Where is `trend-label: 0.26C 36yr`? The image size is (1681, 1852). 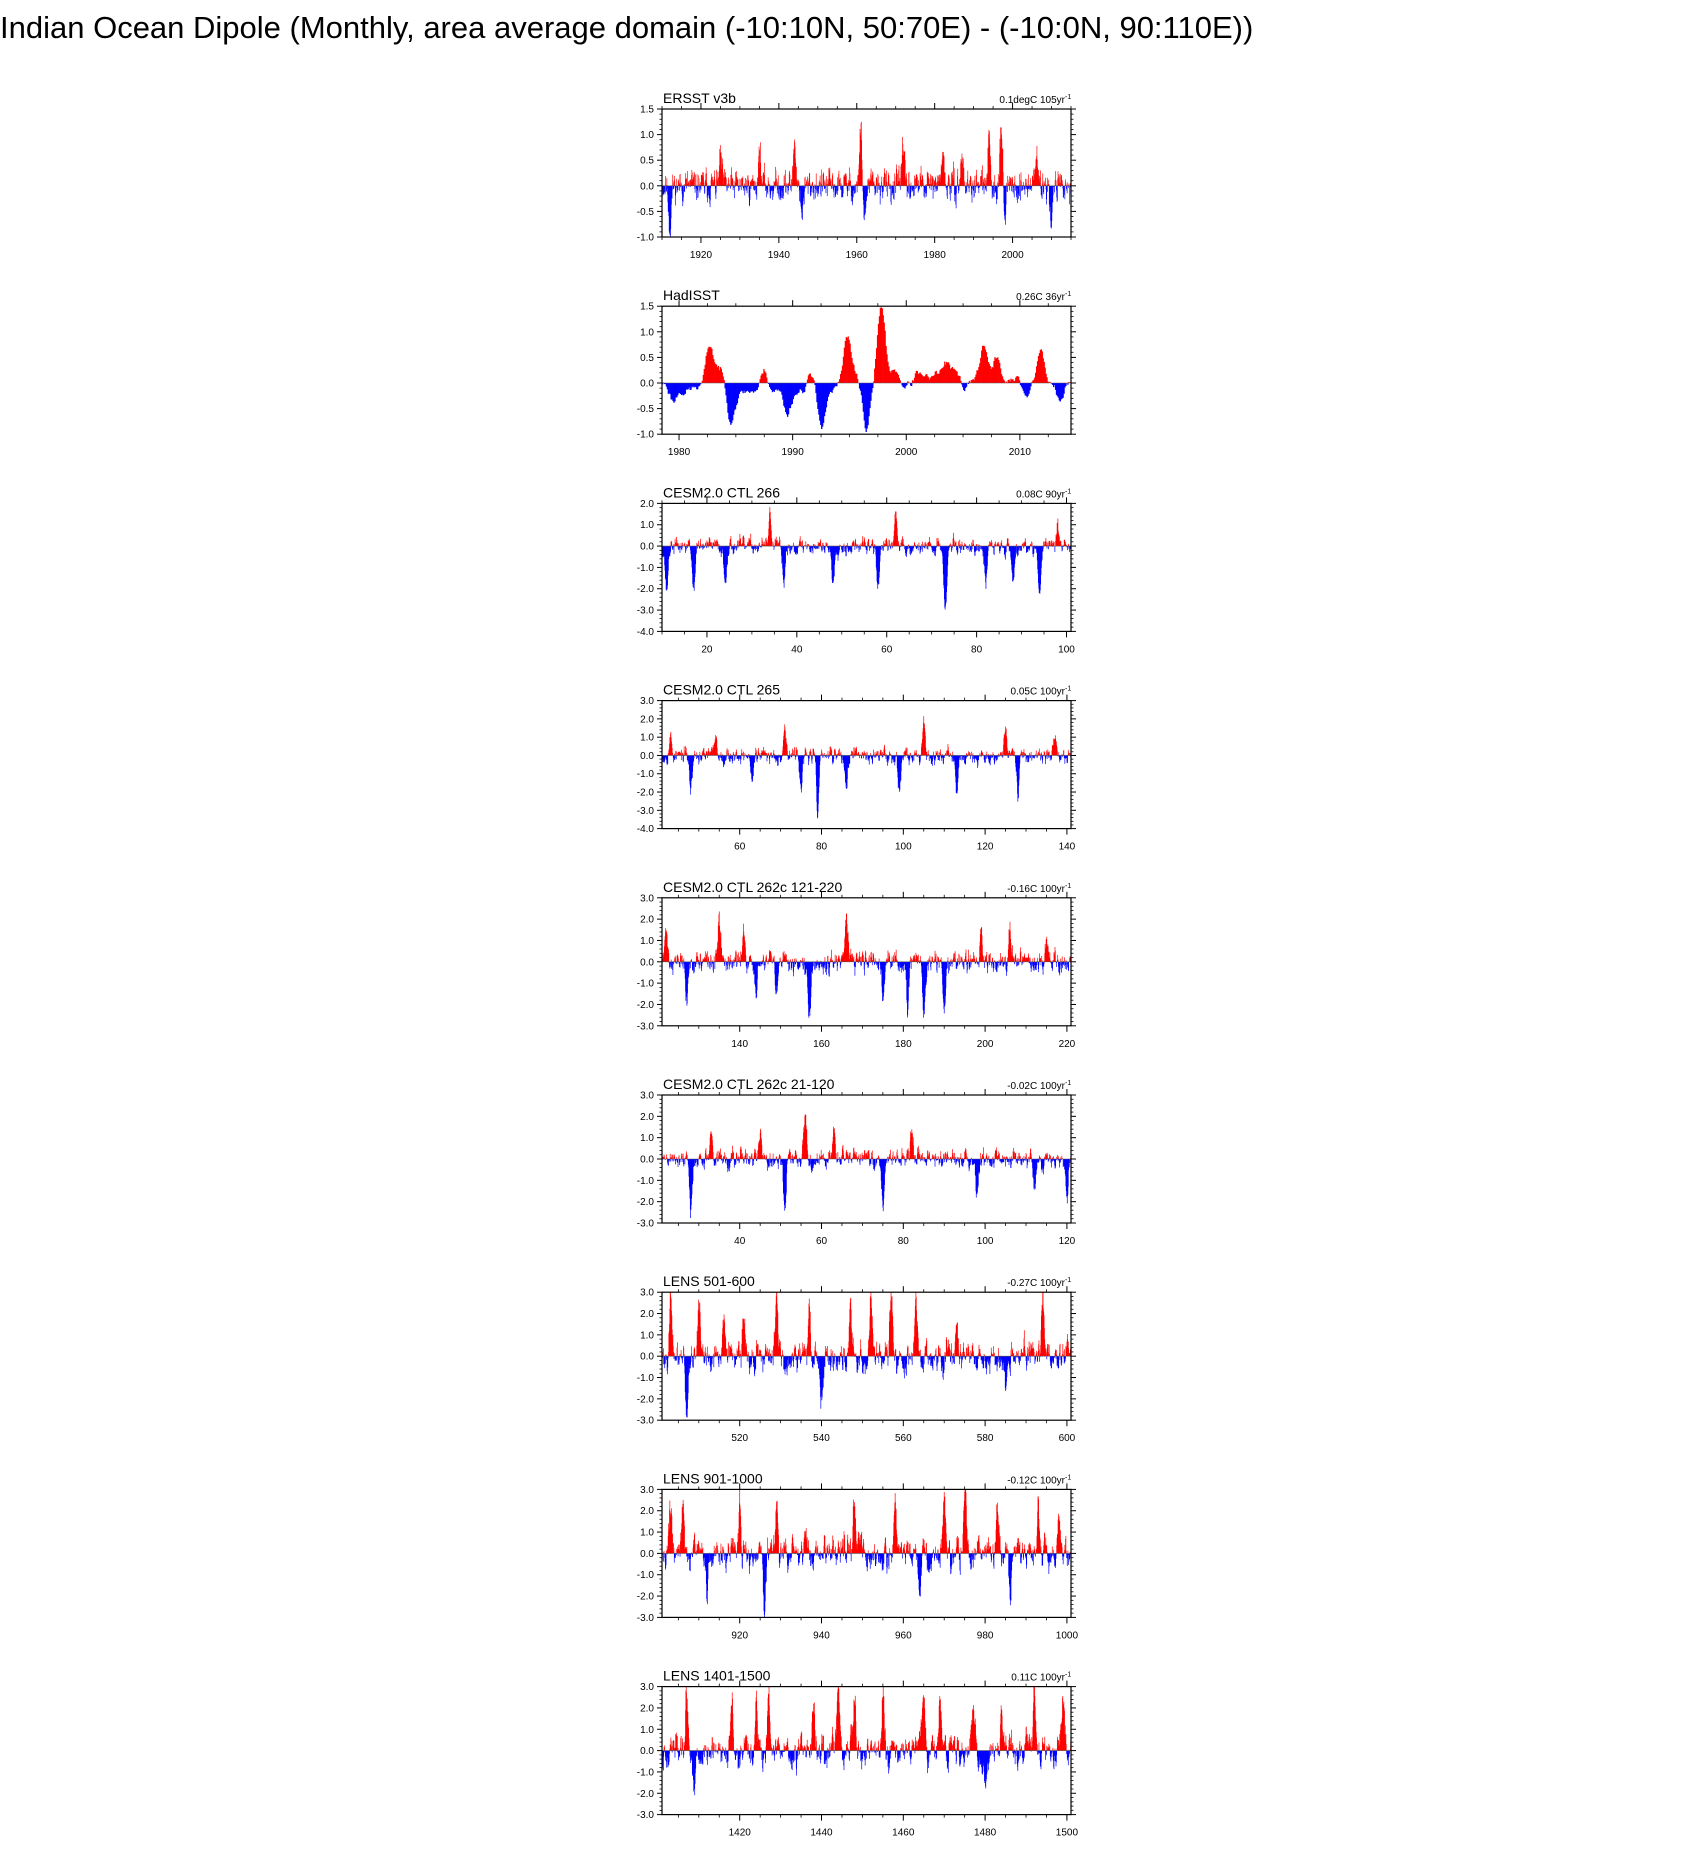 trend-label: 0.26C 36yr is located at coordinates (1041, 297).